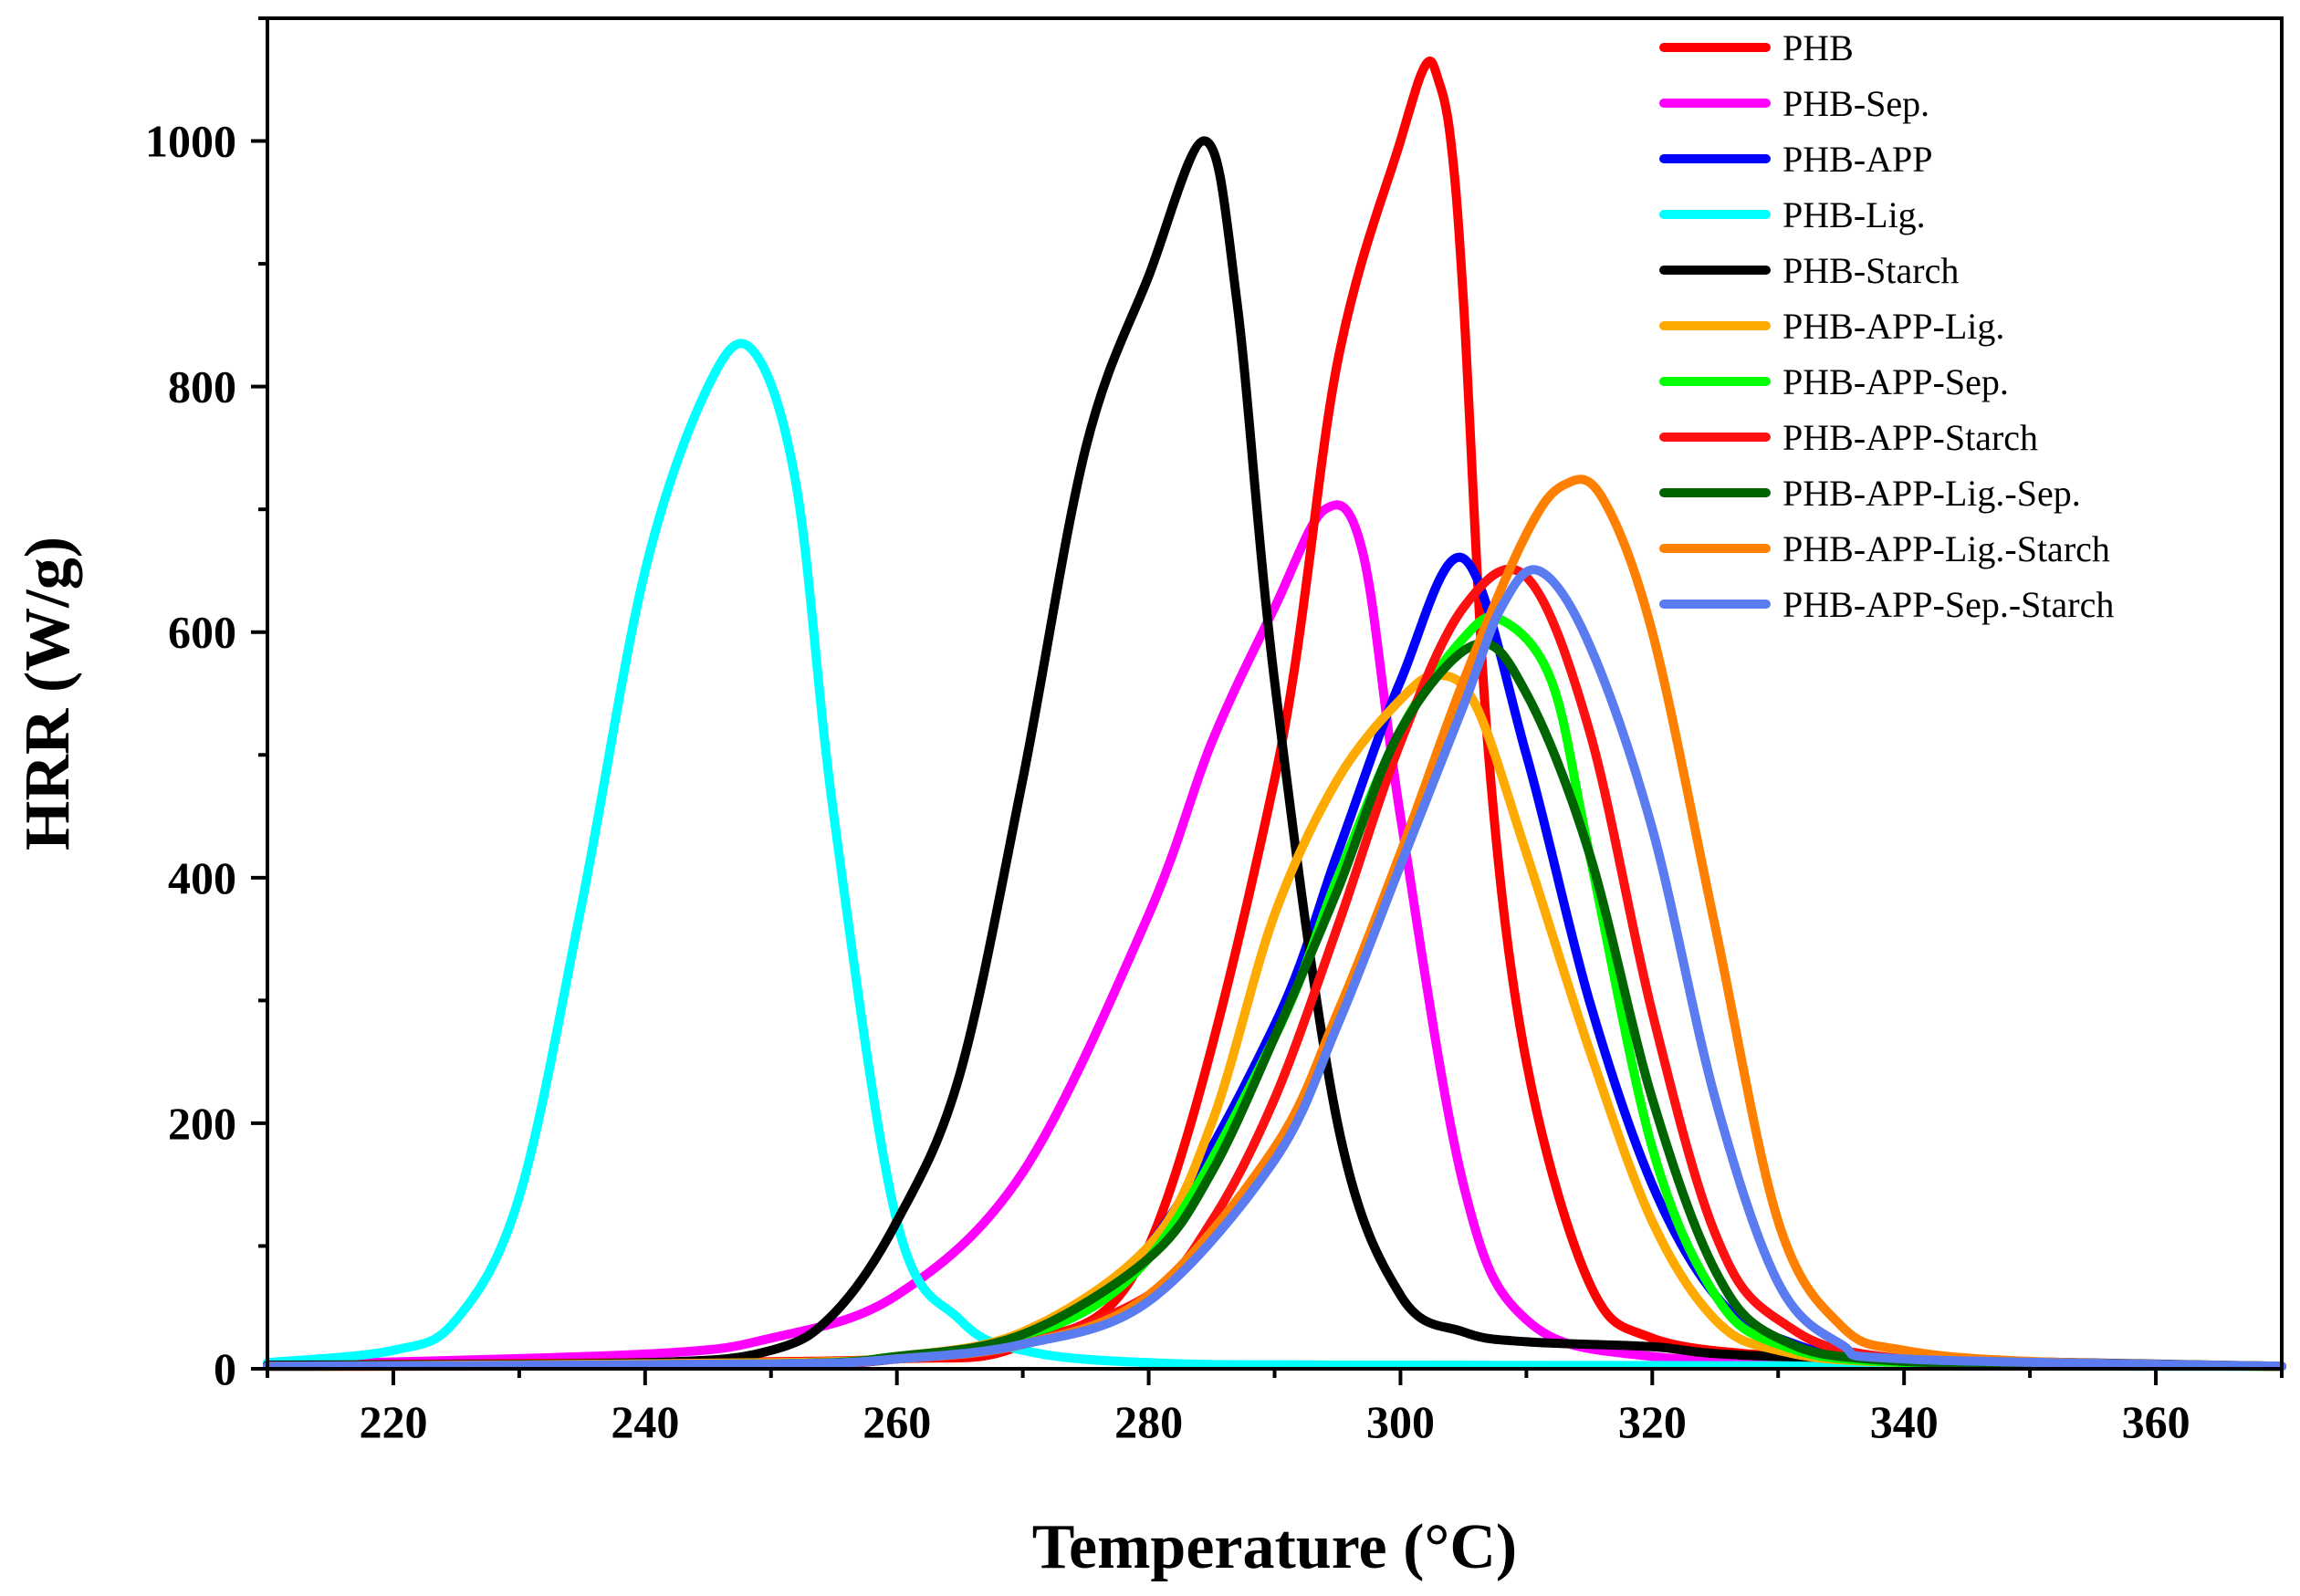 This screenshot has height=1596, width=2300. I want to click on y-tick-label: 400, so click(202, 878).